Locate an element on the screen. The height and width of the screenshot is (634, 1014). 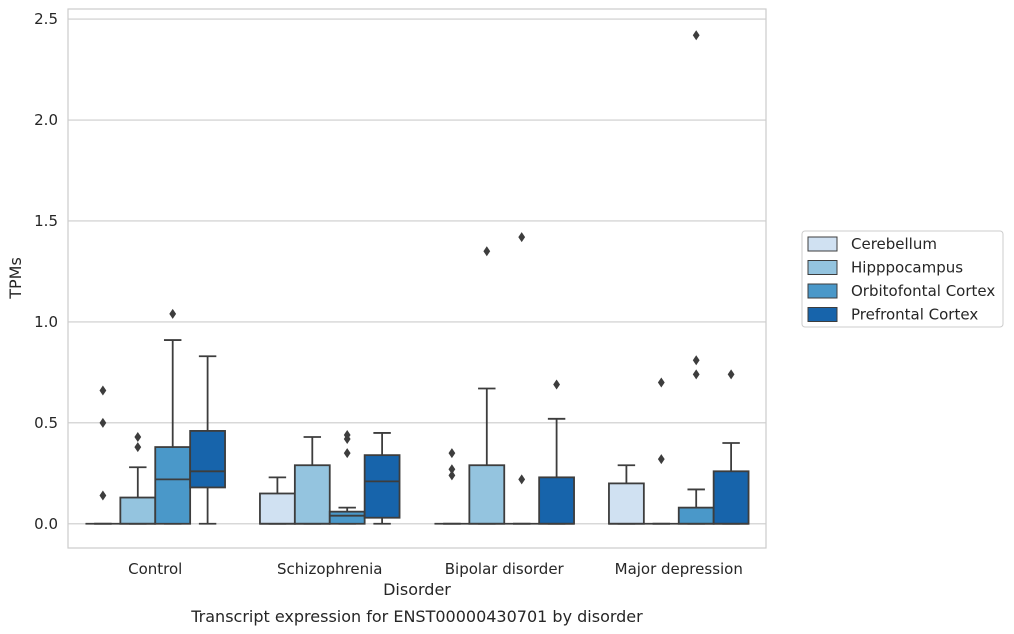
y-axis-label: TPMs is located at coordinates (15, 278).